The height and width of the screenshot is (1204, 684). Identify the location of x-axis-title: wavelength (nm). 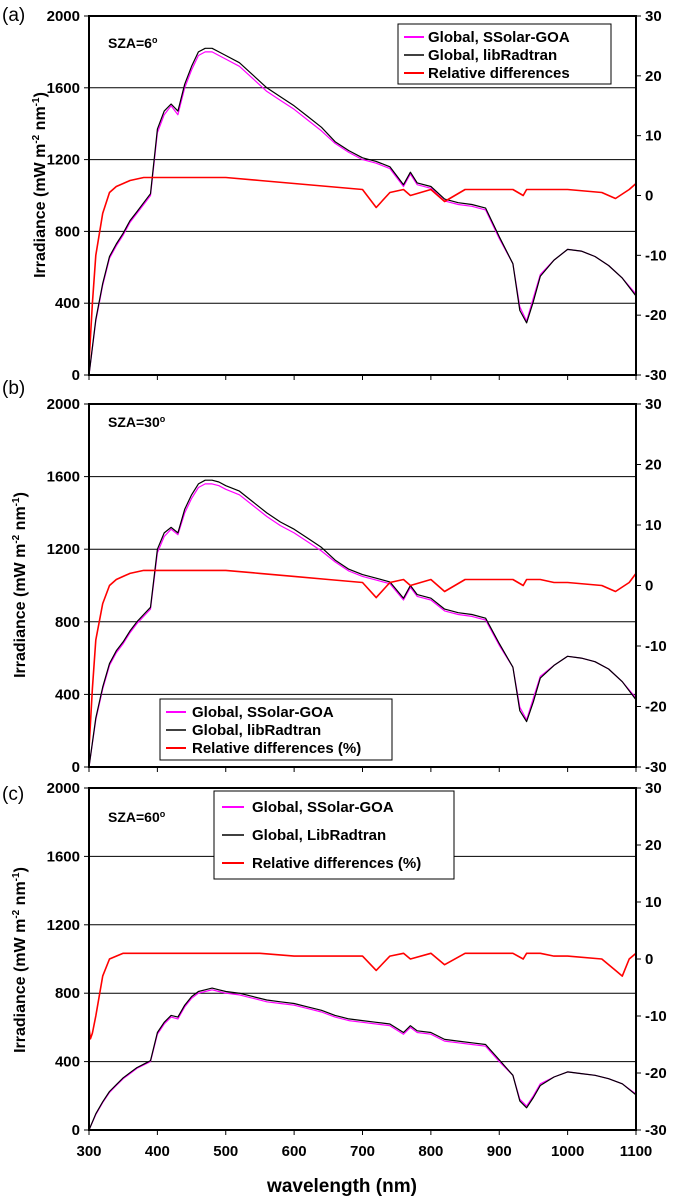
(341, 1186).